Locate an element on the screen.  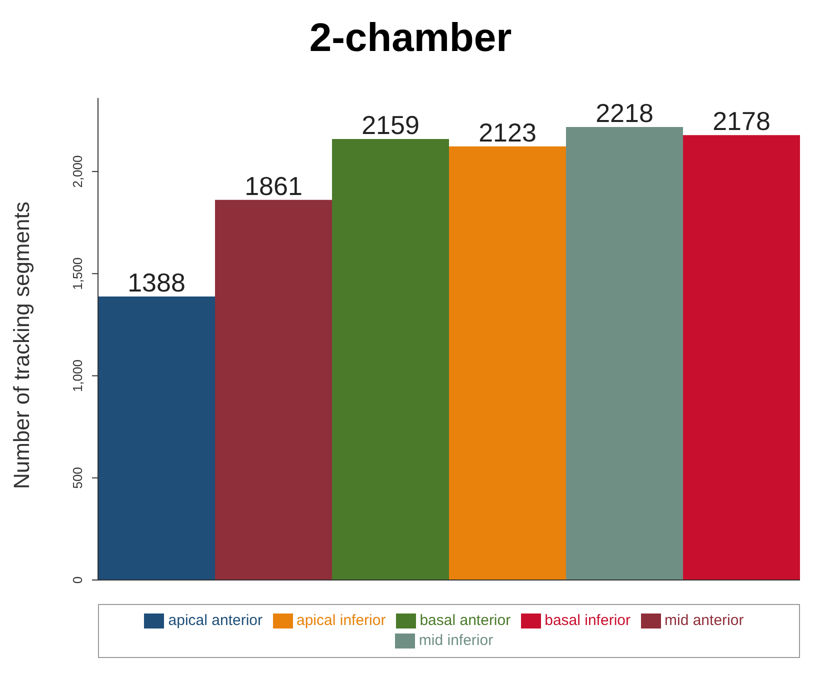
legend-label: basal inferior is located at coordinates (587, 620).